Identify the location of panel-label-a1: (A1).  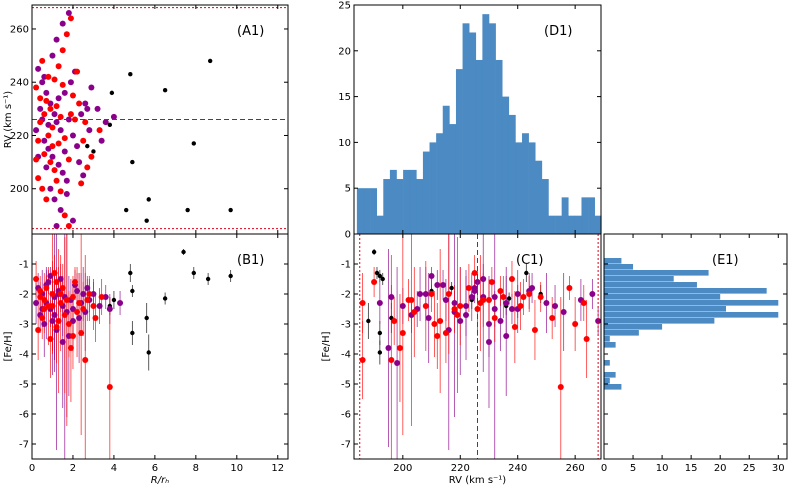
(250, 31).